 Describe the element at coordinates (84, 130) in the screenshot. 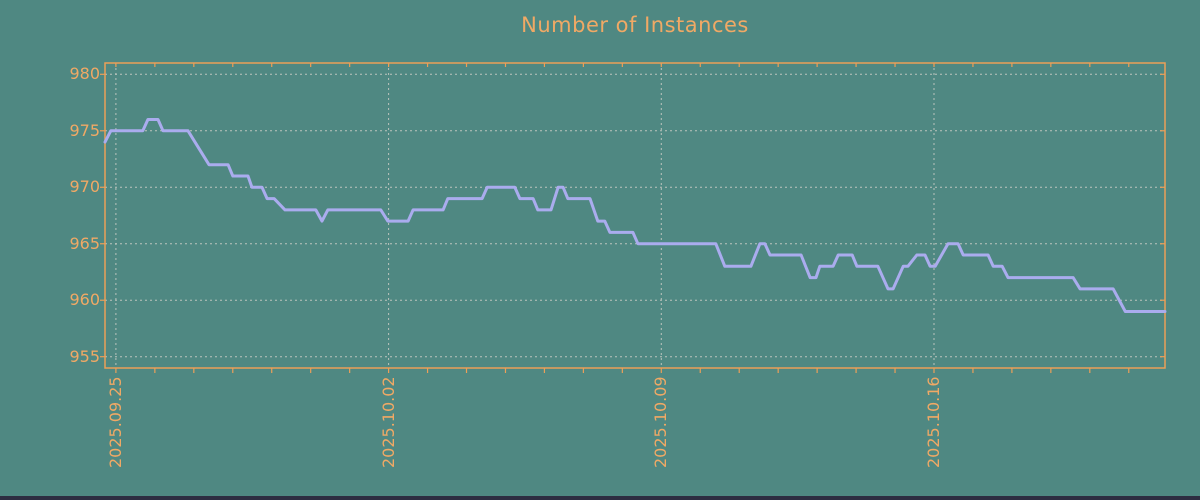

I see `y-tick-label: 975` at that location.